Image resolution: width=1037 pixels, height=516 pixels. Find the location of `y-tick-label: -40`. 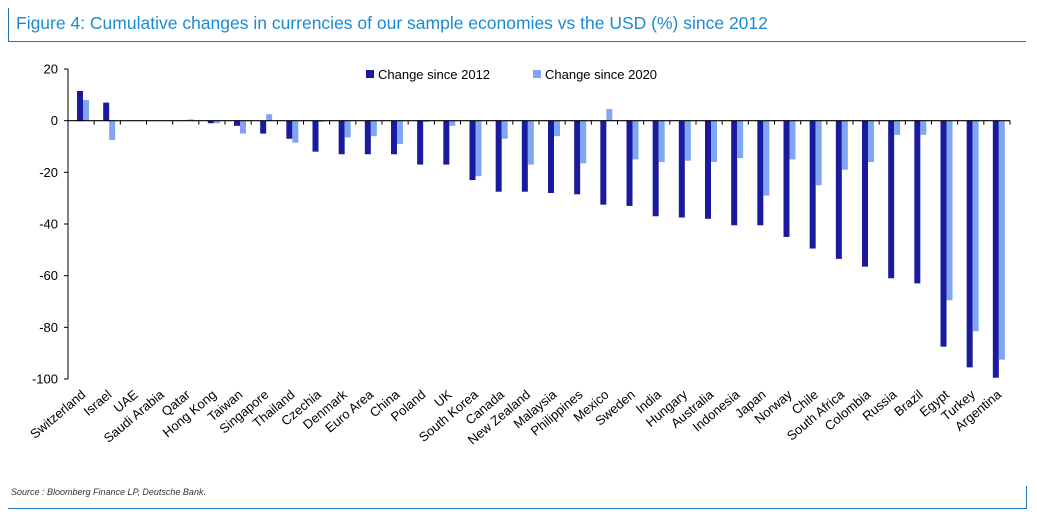

y-tick-label: -40 is located at coordinates (48, 224).